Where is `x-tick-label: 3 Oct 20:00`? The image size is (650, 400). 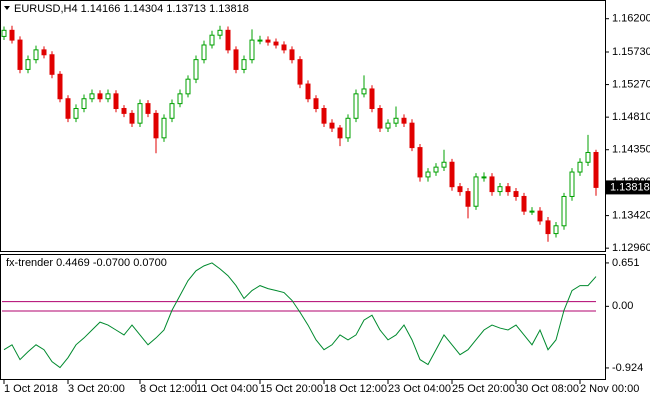 x-tick-label: 3 Oct 20:00 is located at coordinates (96, 389).